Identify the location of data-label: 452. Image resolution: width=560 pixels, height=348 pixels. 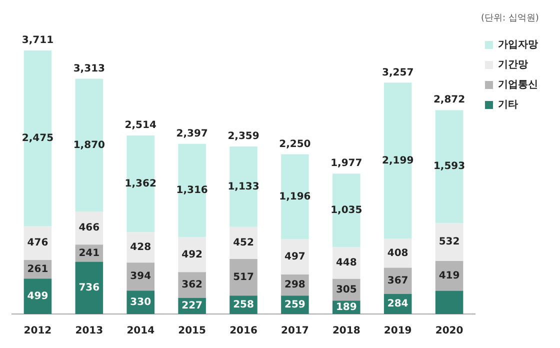
(243, 243).